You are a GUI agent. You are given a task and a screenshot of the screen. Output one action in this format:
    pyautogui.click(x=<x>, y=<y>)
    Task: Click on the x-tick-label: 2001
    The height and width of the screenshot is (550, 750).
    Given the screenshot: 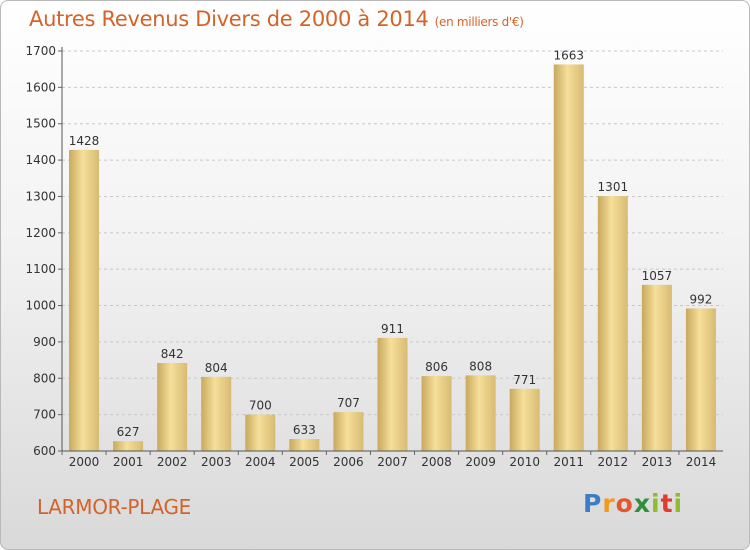 What is the action you would take?
    pyautogui.click(x=128, y=462)
    